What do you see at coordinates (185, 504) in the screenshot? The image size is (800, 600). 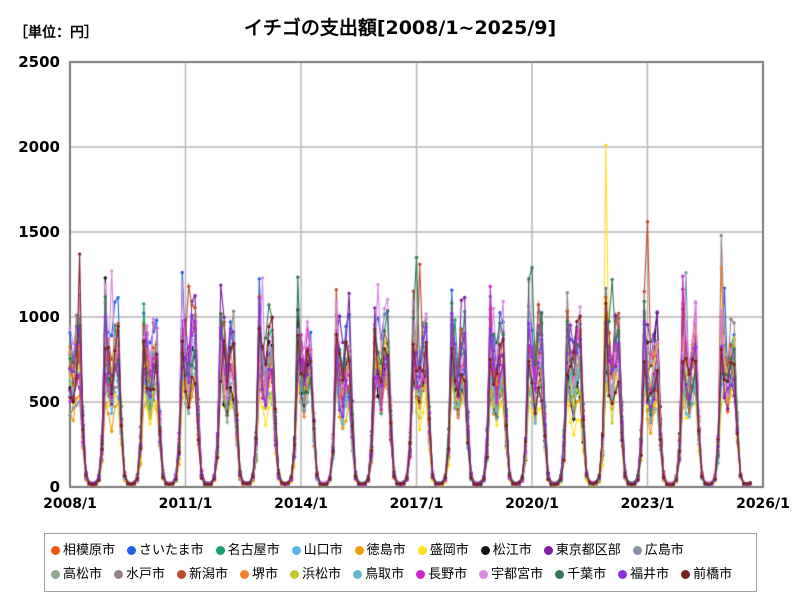 I see `x-tick-label: 2011/1` at bounding box center [185, 504].